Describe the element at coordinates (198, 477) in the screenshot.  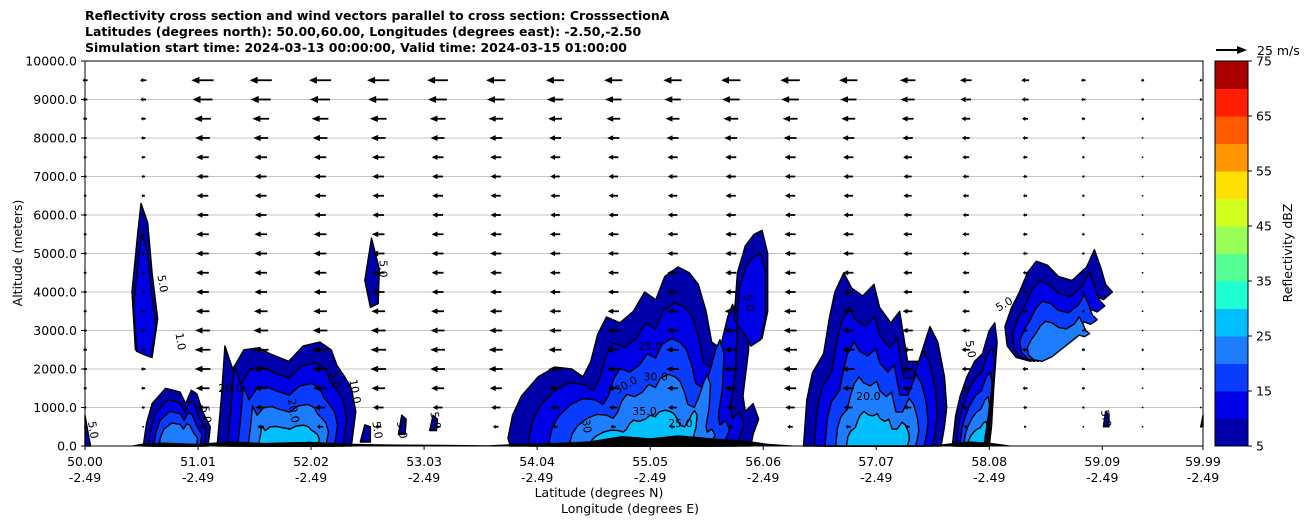
I see `x-tick-label-lon-1: -2.49` at that location.